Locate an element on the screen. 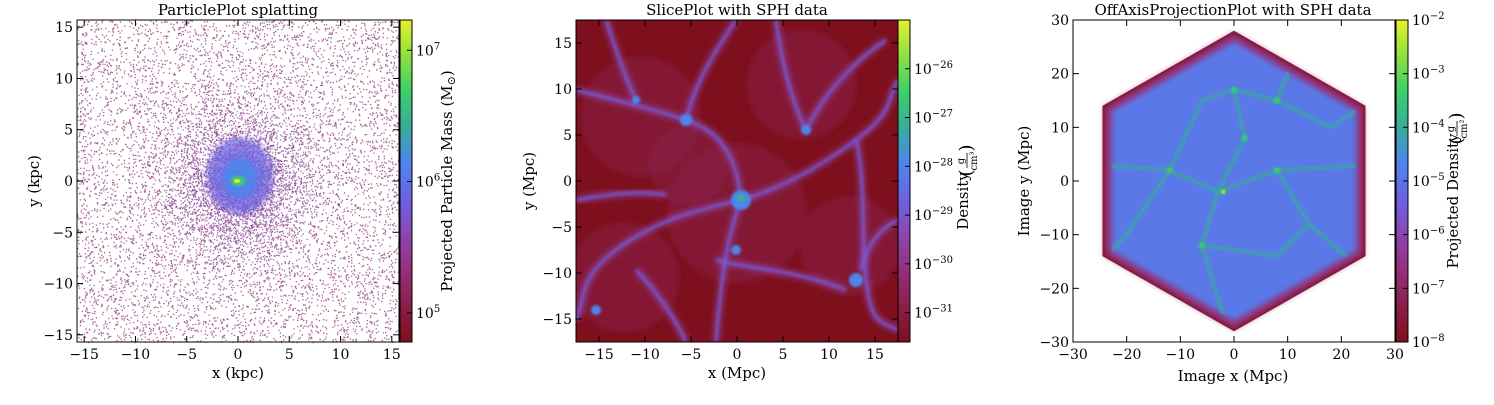 The width and height of the screenshot is (1494, 405). colorbar-tick-label: 10⁶ is located at coordinates (428, 182).